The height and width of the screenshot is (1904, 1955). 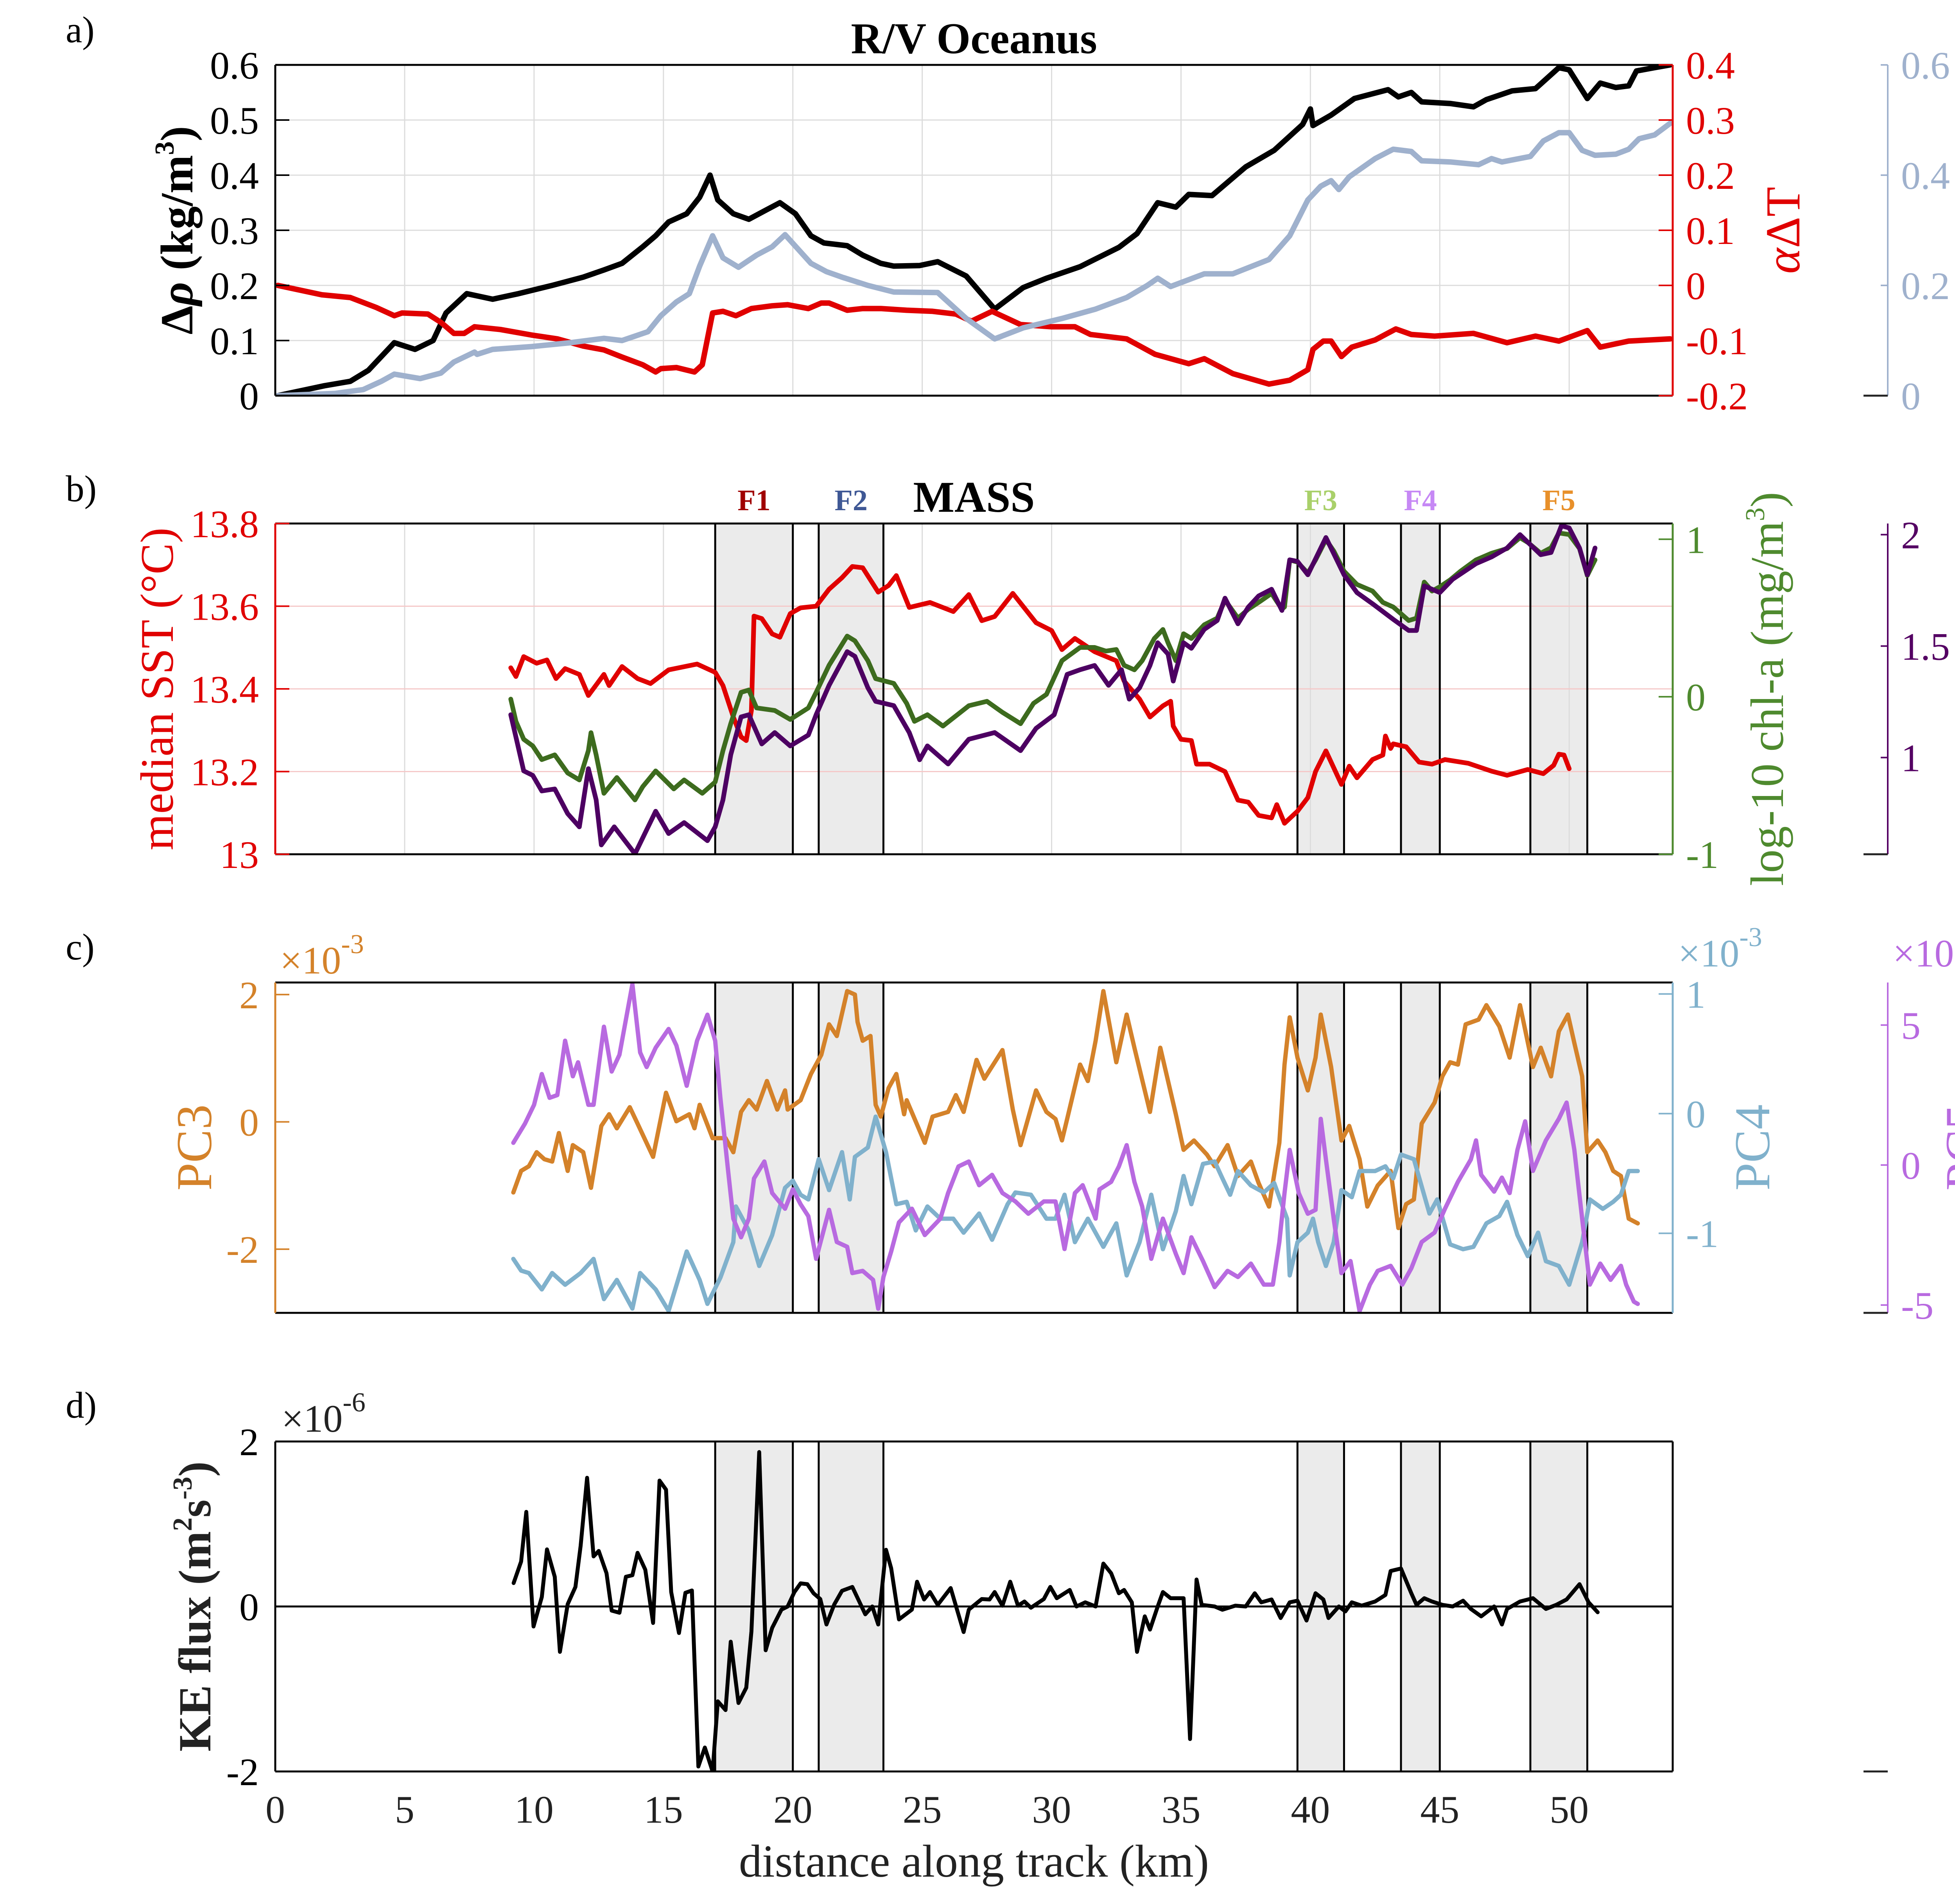 What do you see at coordinates (177, 218) in the screenshot?
I see `label-part: (kg/m` at bounding box center [177, 218].